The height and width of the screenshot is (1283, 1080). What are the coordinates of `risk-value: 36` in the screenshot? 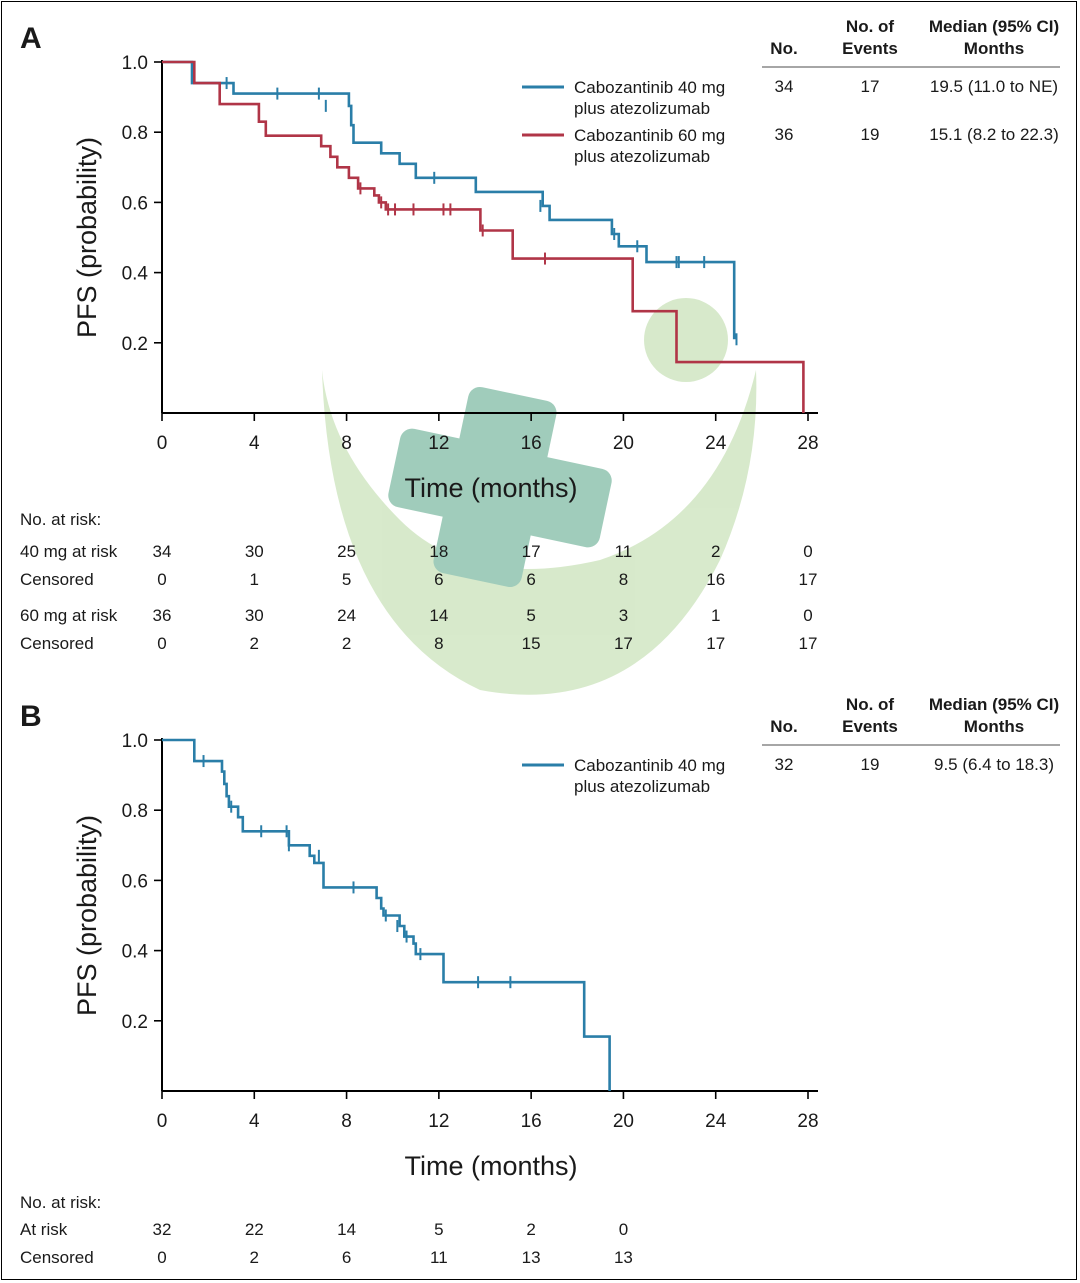 It's located at (162, 615).